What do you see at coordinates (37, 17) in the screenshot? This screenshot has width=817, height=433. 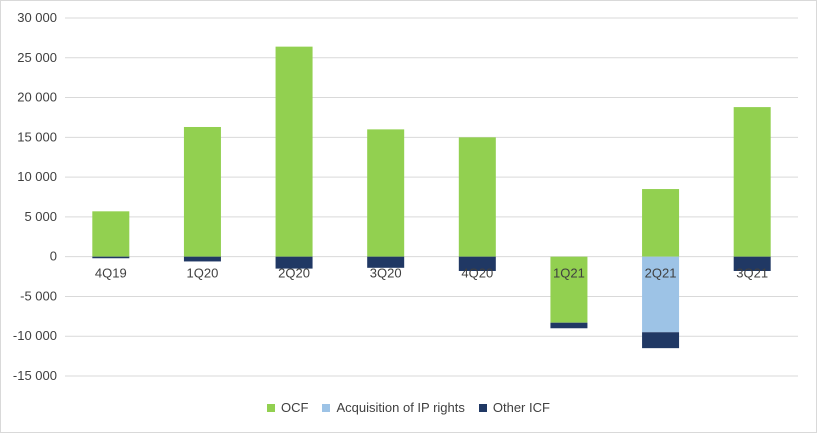 I see `y-tick-label: 30 000` at bounding box center [37, 17].